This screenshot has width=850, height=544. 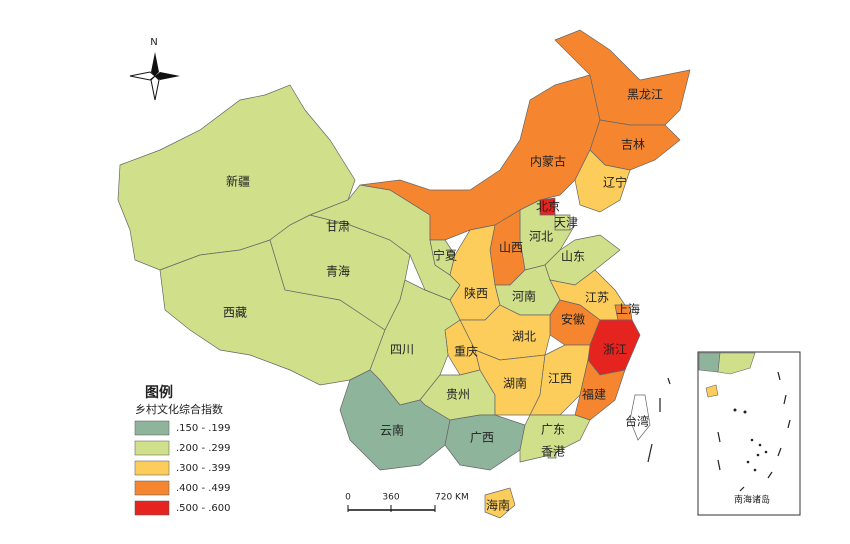 I want to click on scale-bar: 0 360 720 KM, so click(x=407, y=502).